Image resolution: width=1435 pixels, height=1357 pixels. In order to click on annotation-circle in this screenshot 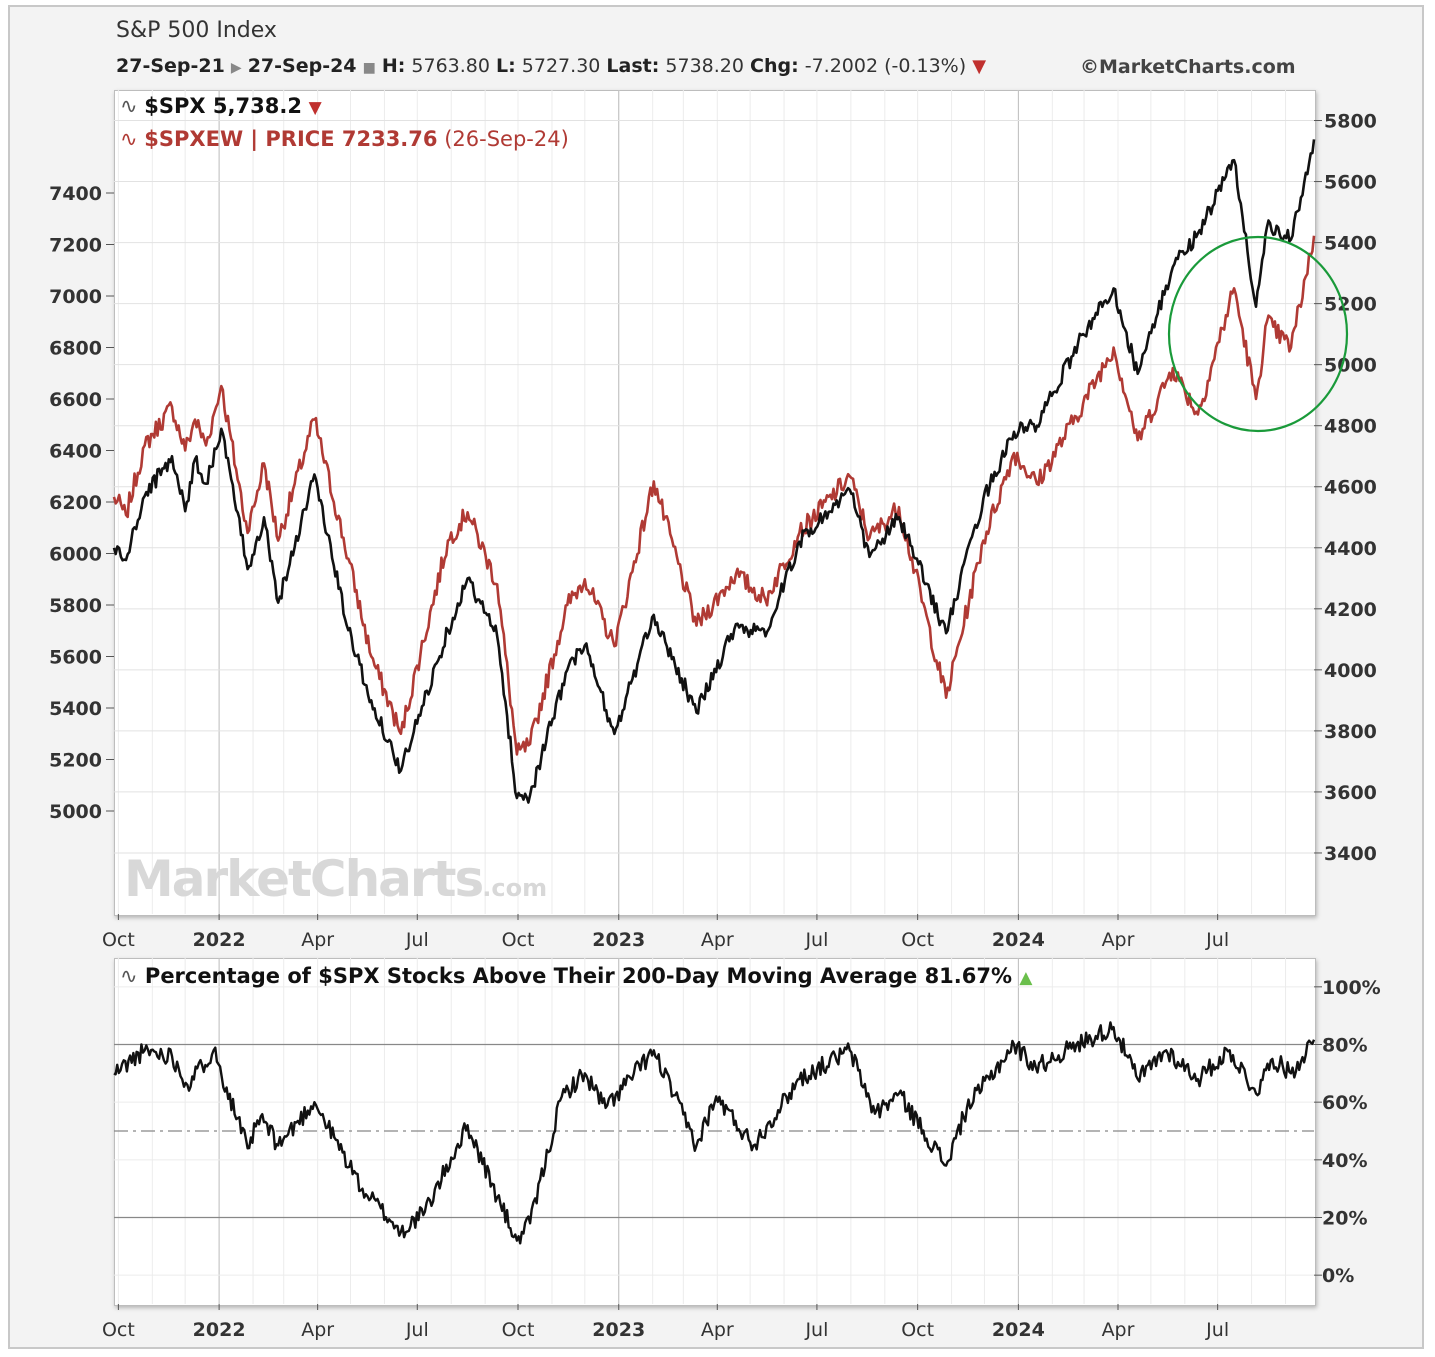, I will do `click(1258, 334)`.